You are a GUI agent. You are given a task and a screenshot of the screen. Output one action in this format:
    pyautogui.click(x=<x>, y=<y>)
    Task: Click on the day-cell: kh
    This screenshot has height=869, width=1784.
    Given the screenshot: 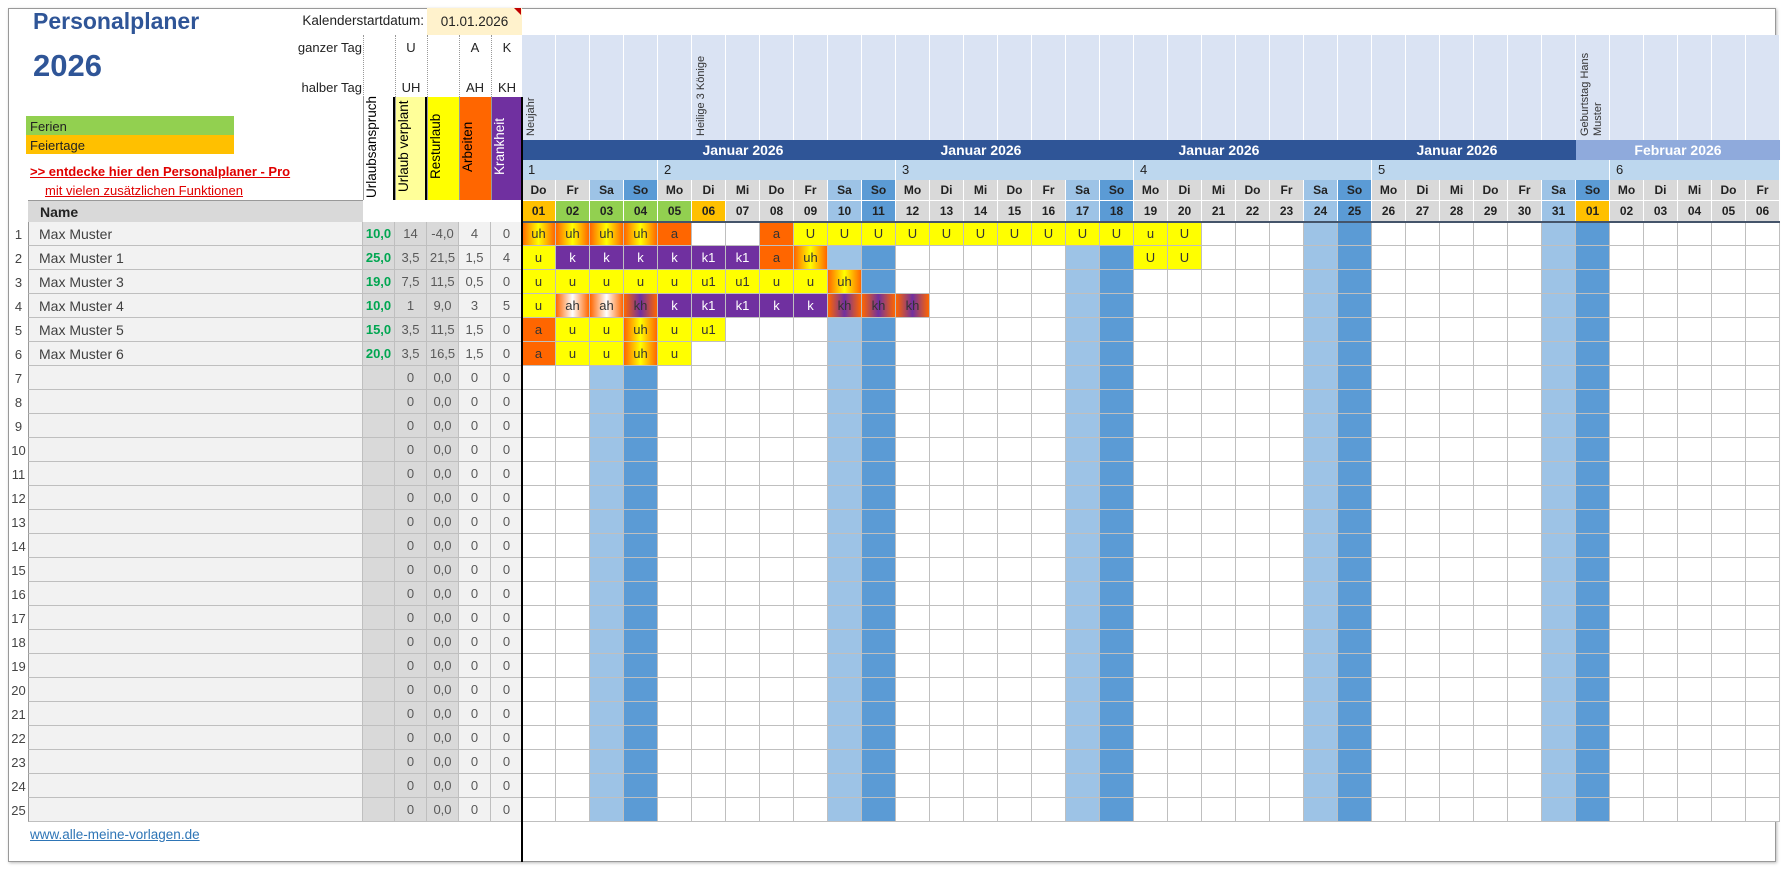 What is the action you would take?
    pyautogui.click(x=845, y=306)
    